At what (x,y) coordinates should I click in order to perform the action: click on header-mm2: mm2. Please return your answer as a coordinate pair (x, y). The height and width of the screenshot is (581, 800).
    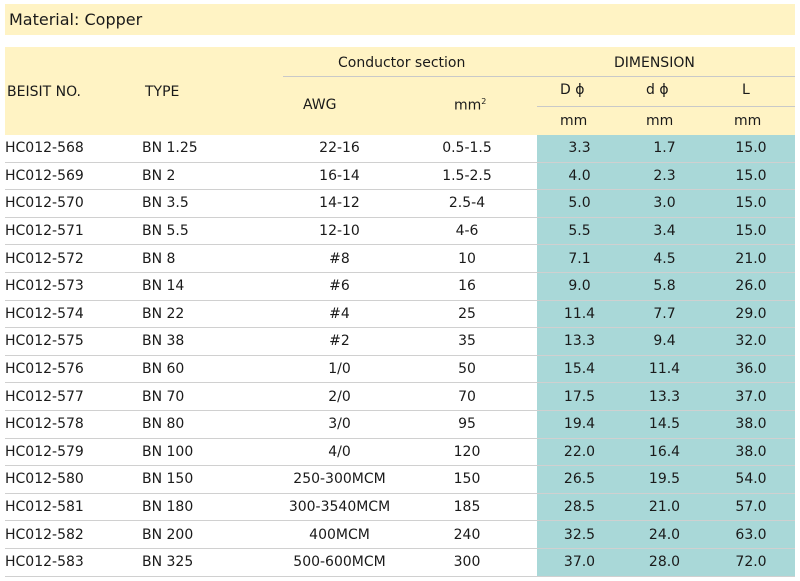
    Looking at the image, I should click on (470, 105).